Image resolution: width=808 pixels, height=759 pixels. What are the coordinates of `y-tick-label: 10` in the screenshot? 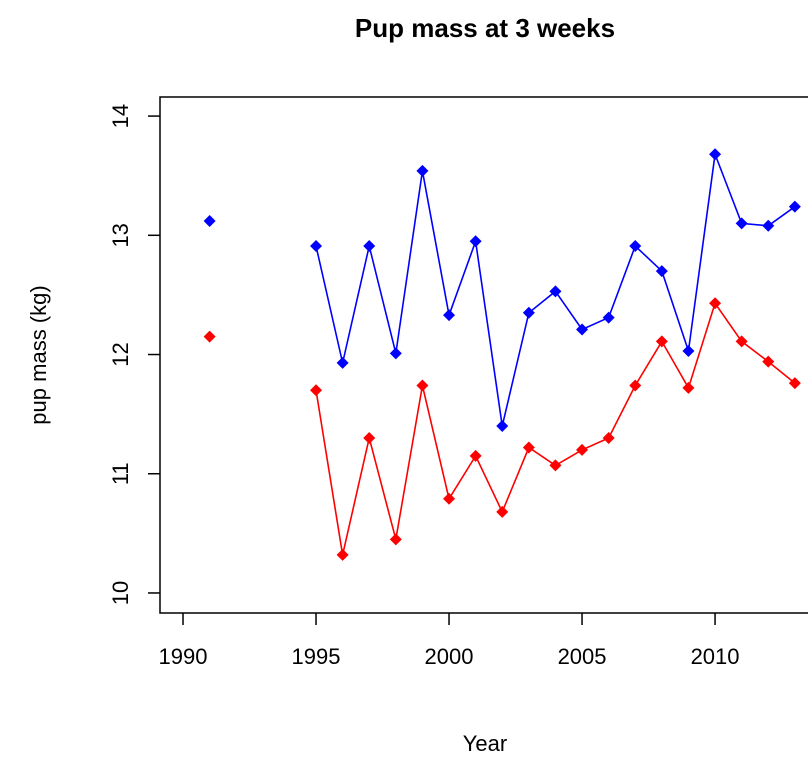 It's located at (120, 593).